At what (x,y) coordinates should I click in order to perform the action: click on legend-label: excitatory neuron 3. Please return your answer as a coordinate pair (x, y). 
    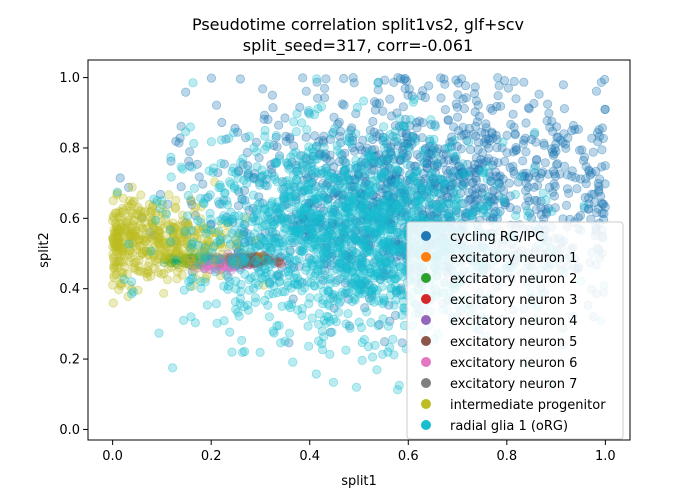
    Looking at the image, I should click on (513, 300).